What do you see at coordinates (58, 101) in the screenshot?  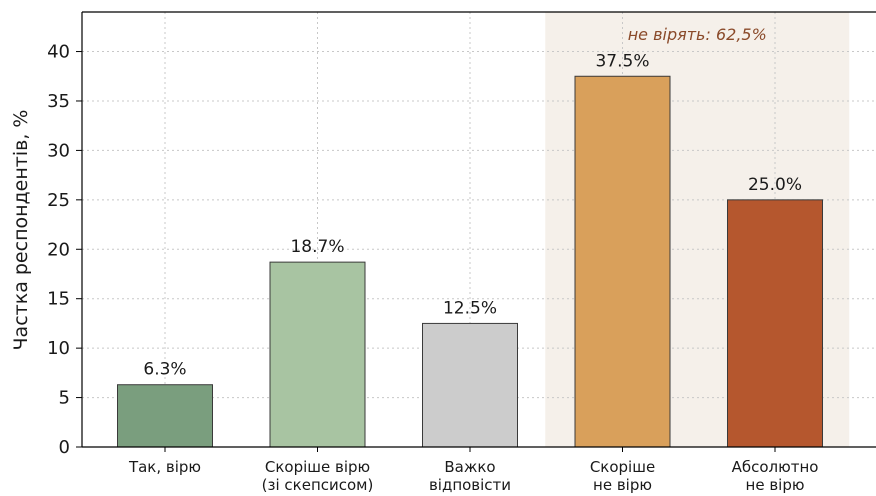 I see `y-tick-label: 35` at bounding box center [58, 101].